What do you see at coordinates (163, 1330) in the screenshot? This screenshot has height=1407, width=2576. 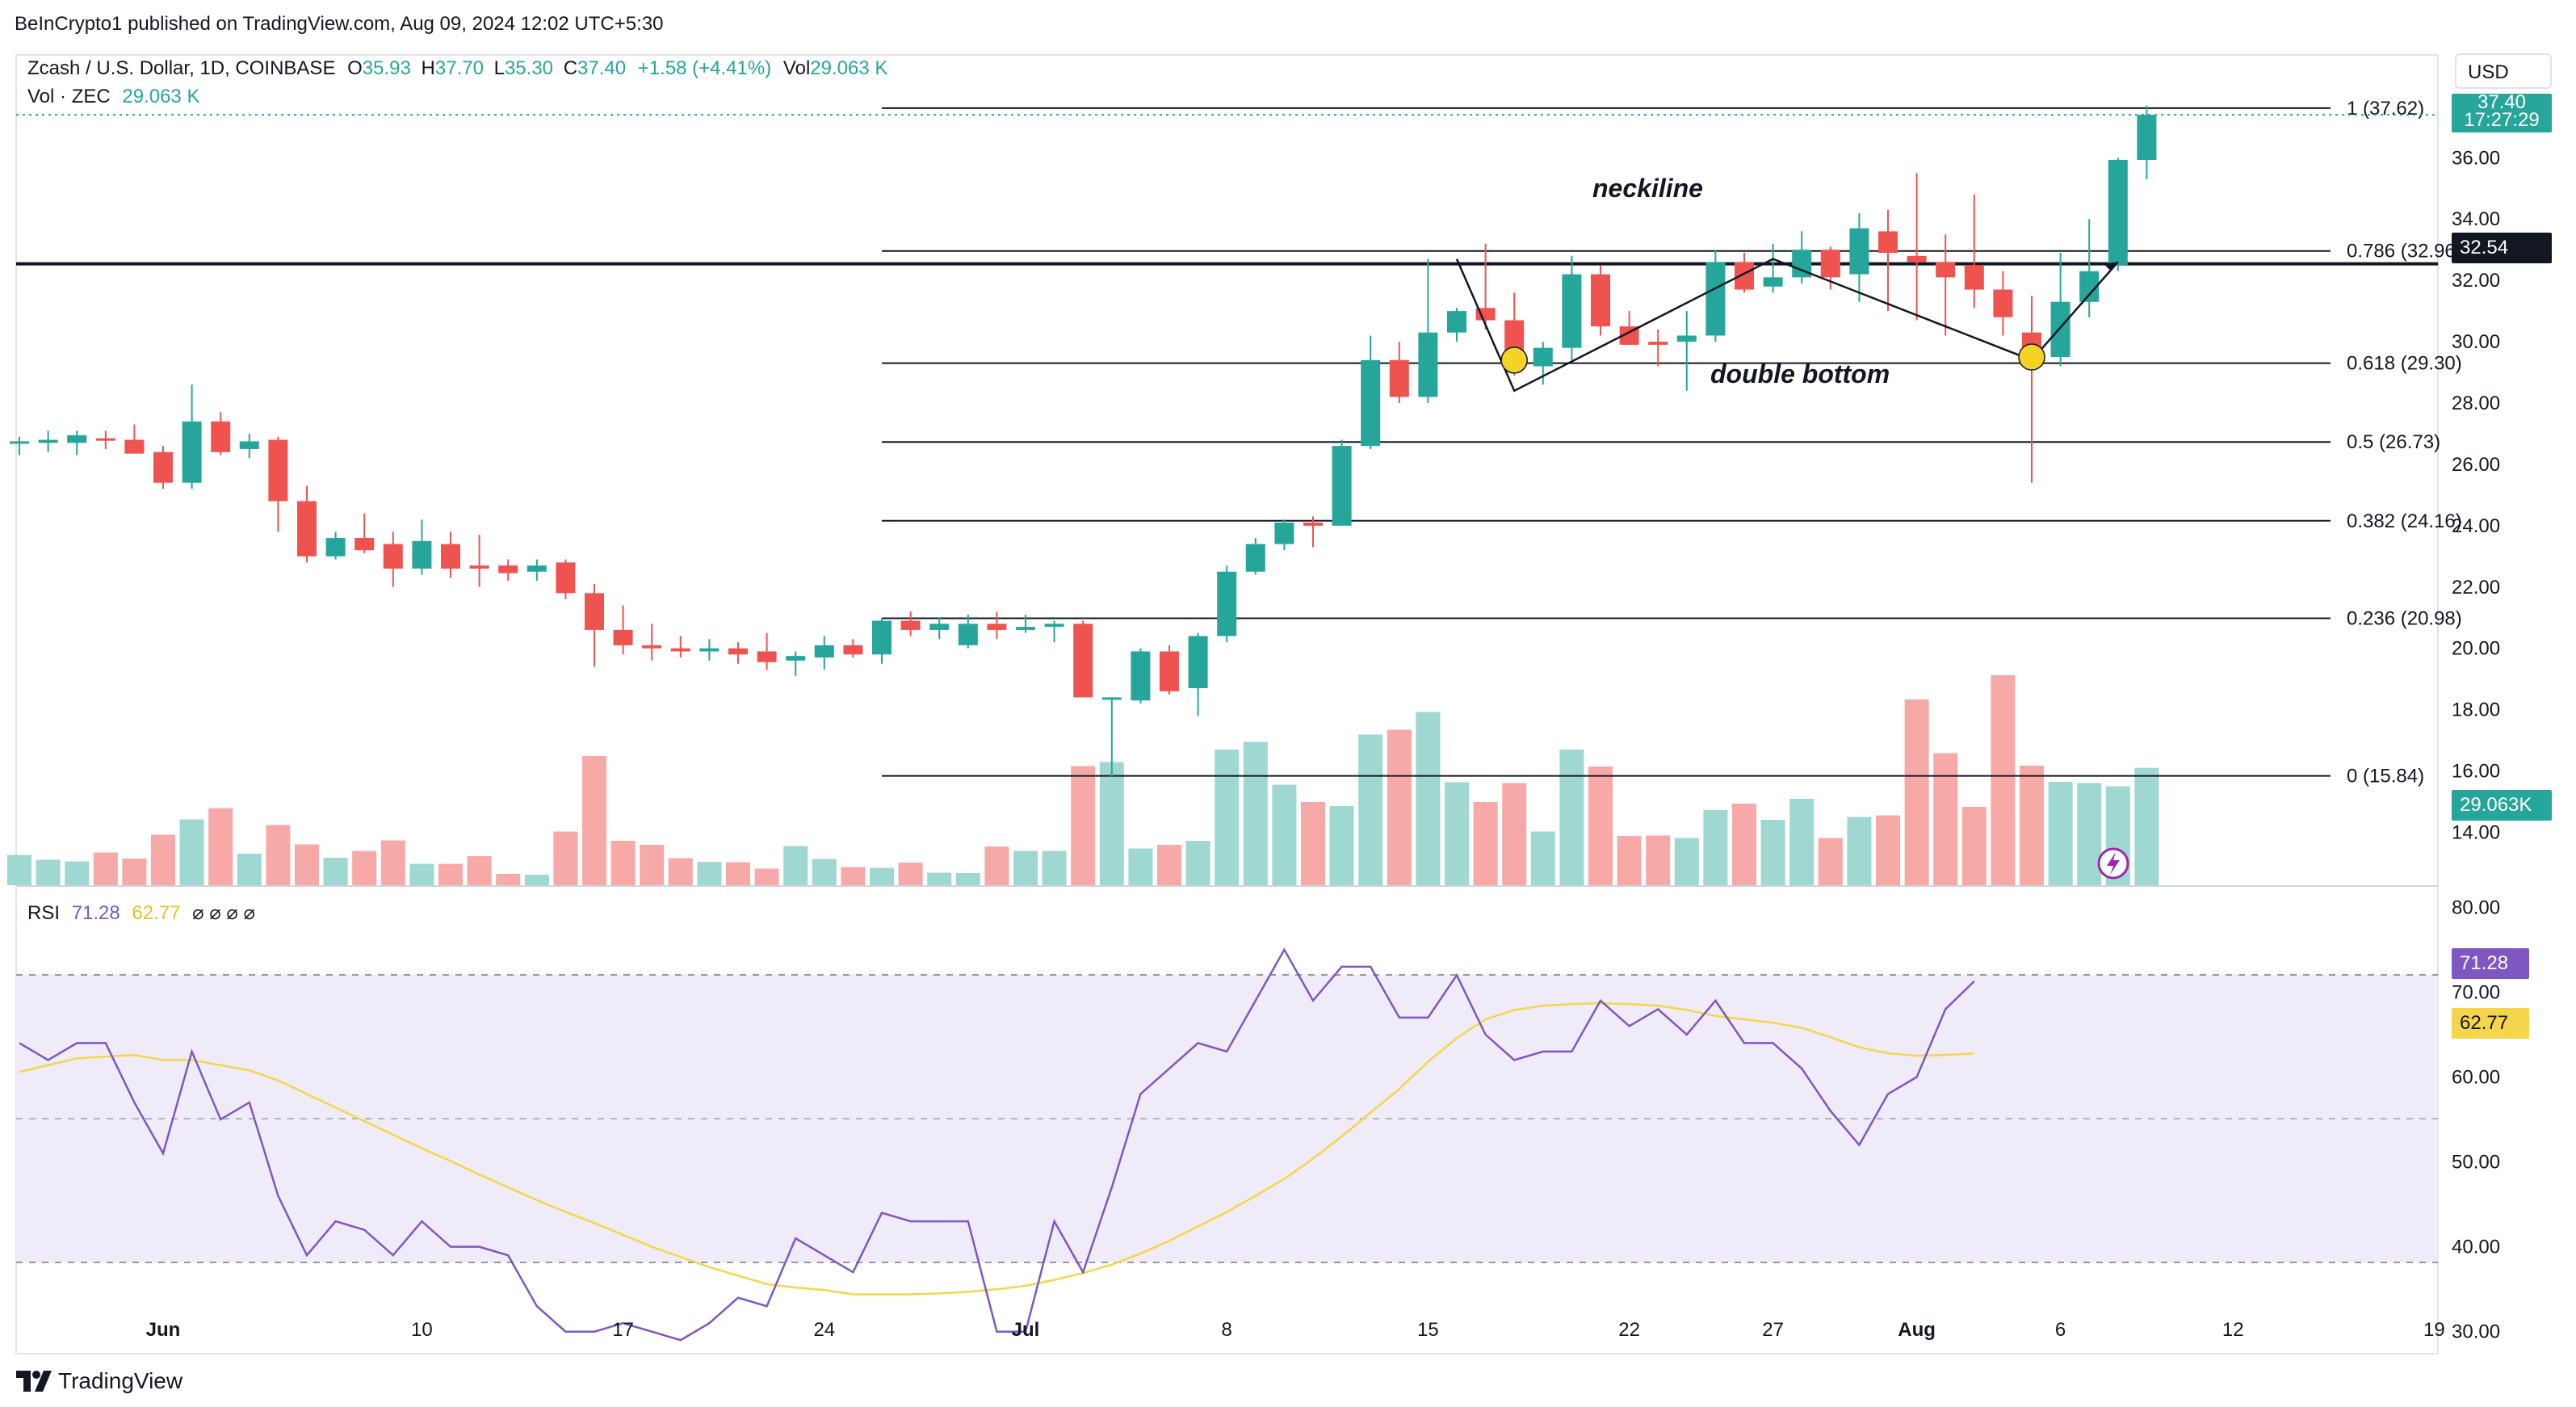 I see `time-tick: Jun` at bounding box center [163, 1330].